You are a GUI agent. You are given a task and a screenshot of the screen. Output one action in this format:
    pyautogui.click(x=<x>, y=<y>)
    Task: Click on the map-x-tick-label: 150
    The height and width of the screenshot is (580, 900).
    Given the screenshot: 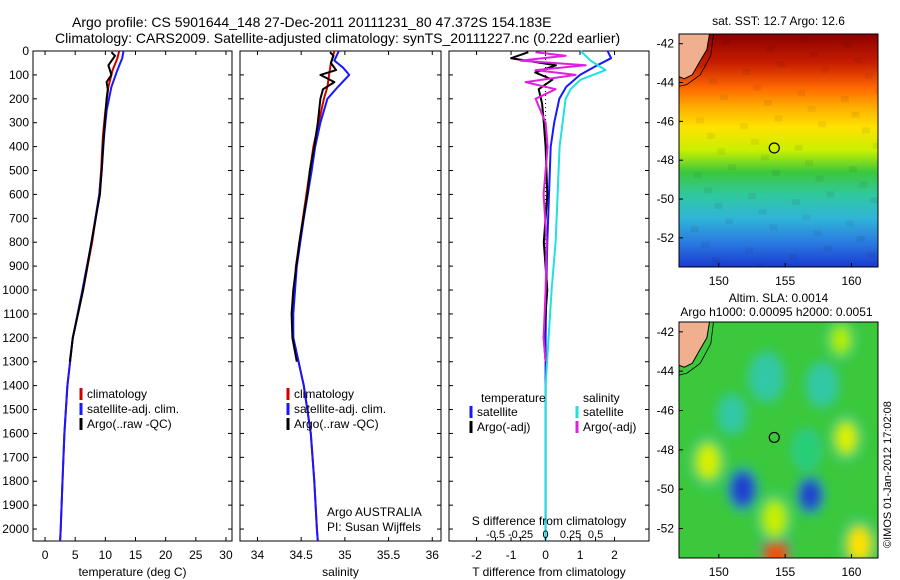 What is the action you would take?
    pyautogui.click(x=719, y=572)
    